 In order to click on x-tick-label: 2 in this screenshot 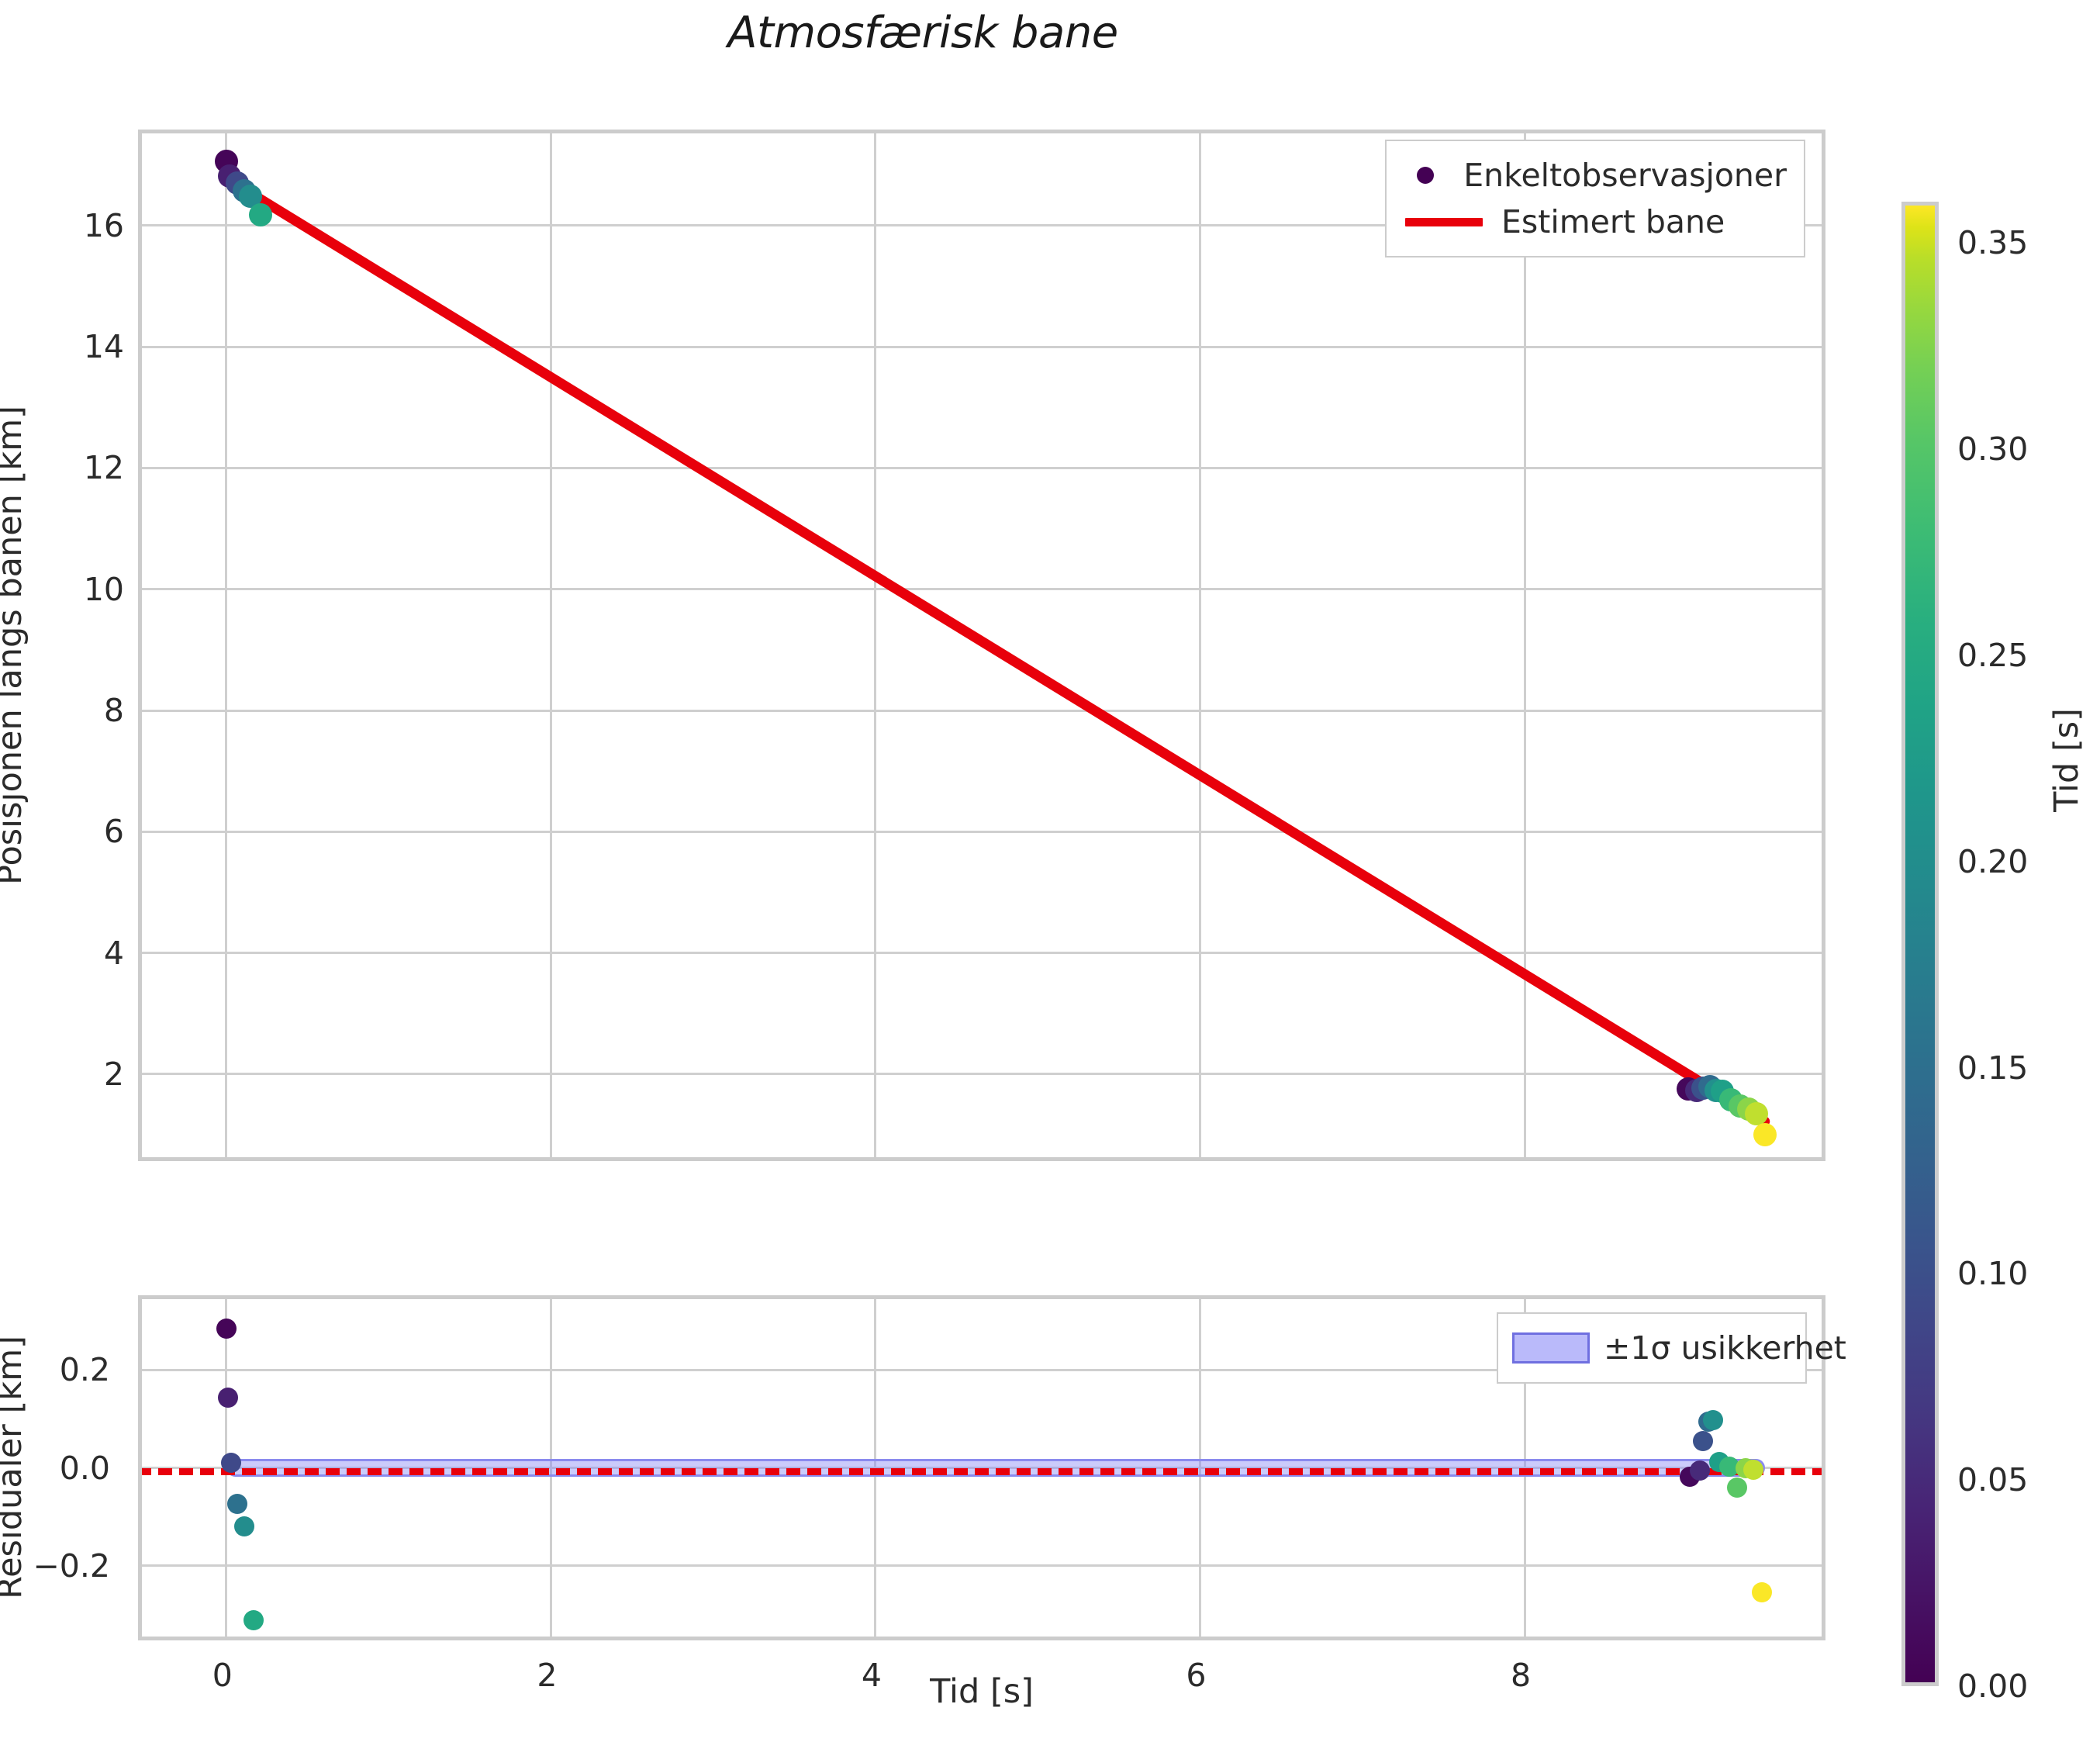, I will do `click(547, 1675)`.